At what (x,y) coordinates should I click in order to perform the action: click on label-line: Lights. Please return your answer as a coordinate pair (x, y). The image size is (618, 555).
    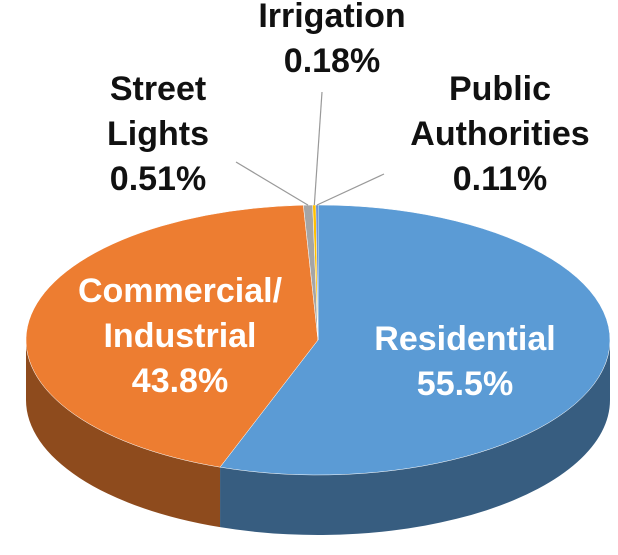
    Looking at the image, I should click on (158, 134).